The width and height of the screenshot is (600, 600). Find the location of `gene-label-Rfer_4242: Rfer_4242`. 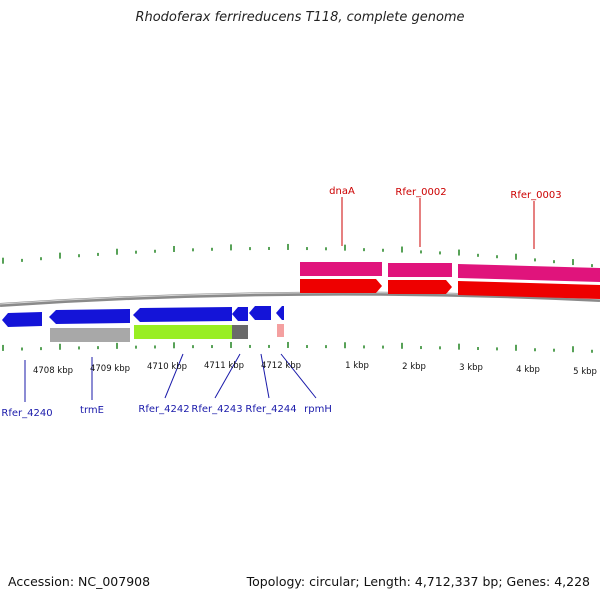

gene-label-Rfer_4242: Rfer_4242 is located at coordinates (163, 409).